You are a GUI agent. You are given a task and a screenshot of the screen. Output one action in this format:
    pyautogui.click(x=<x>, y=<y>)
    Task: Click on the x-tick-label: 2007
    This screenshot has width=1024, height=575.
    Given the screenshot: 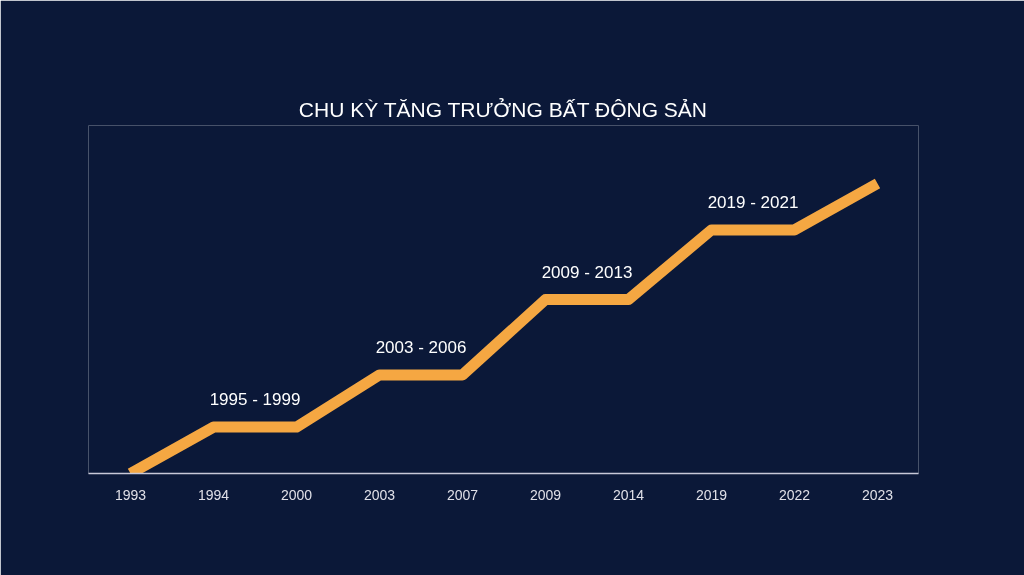 What is the action you would take?
    pyautogui.click(x=462, y=494)
    